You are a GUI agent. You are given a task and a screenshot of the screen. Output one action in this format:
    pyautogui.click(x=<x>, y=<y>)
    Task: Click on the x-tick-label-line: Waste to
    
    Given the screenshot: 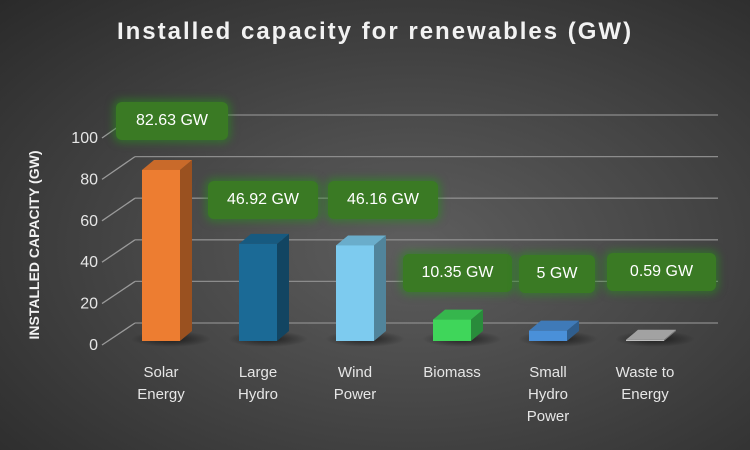 What is the action you would take?
    pyautogui.click(x=645, y=372)
    